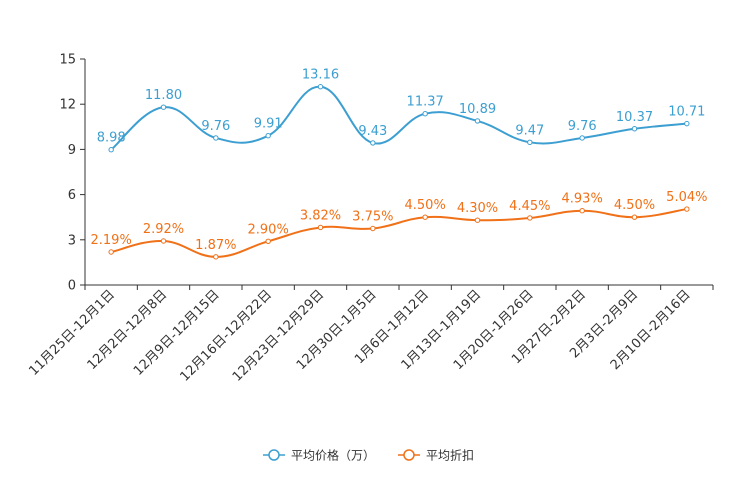 This screenshot has width=744, height=496. I want to click on legend-label: 平均折扣, so click(450, 455).